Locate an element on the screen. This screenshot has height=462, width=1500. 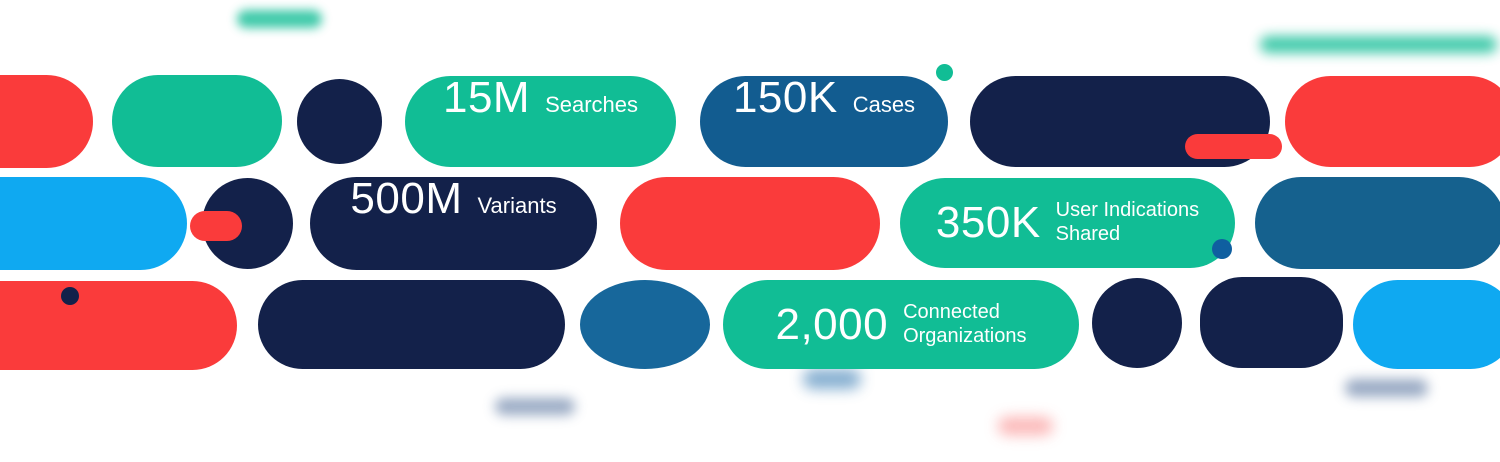
decor-dot-blue is located at coordinates (1222, 249).